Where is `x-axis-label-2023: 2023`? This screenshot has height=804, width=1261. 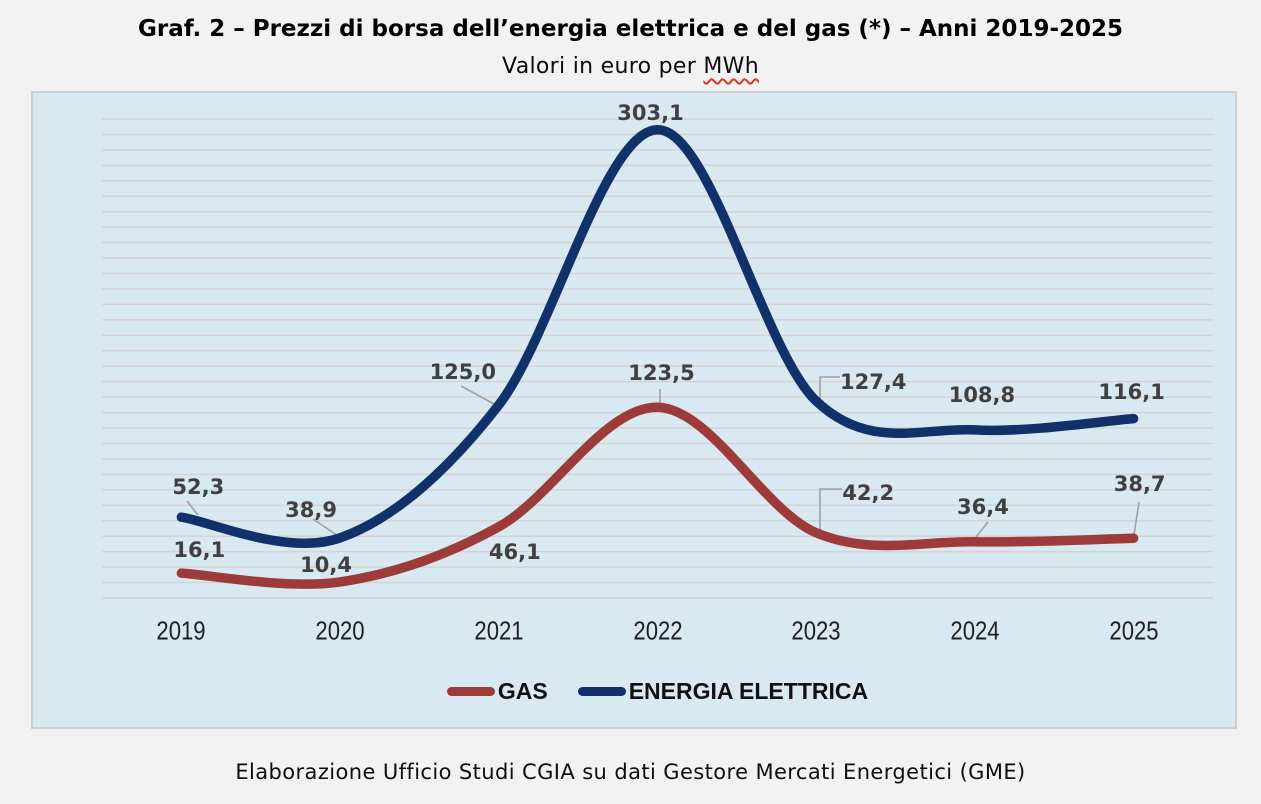 x-axis-label-2023: 2023 is located at coordinates (816, 630).